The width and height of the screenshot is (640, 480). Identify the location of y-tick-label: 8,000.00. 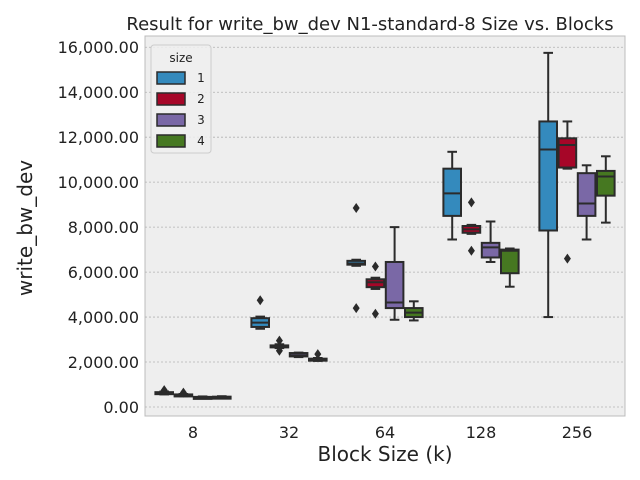
(103, 227).